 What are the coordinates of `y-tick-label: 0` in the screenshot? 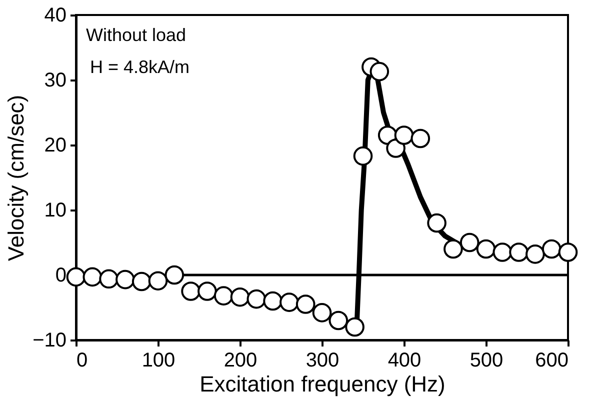 It's located at (60, 275).